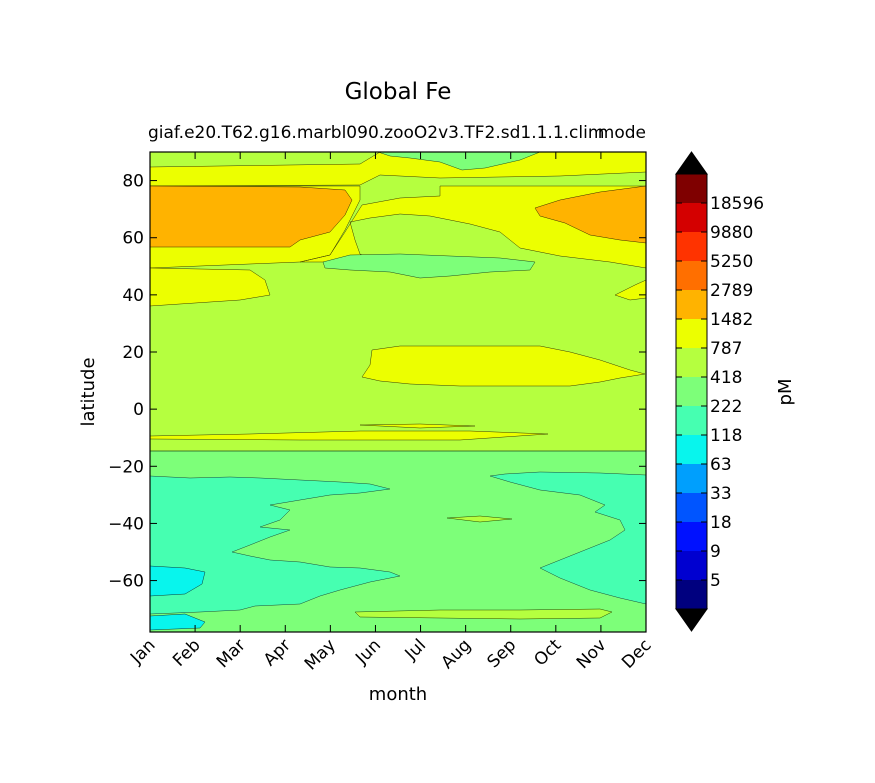 This screenshot has height=783, width=875. I want to click on x-tick-label-mar: Mar, so click(231, 653).